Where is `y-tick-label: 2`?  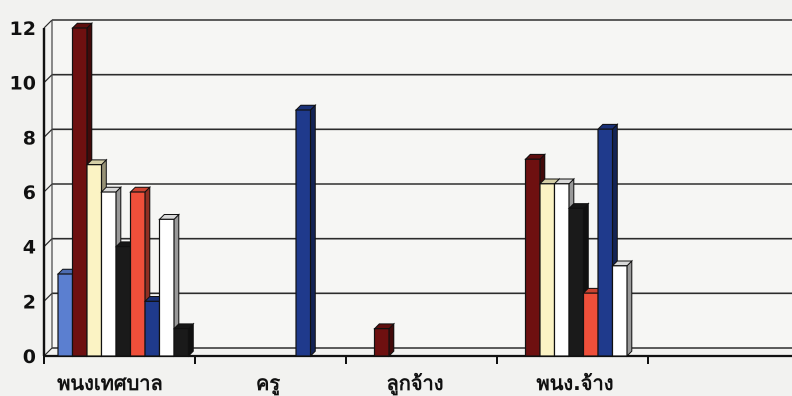 y-tick-label: 2 is located at coordinates (29, 302).